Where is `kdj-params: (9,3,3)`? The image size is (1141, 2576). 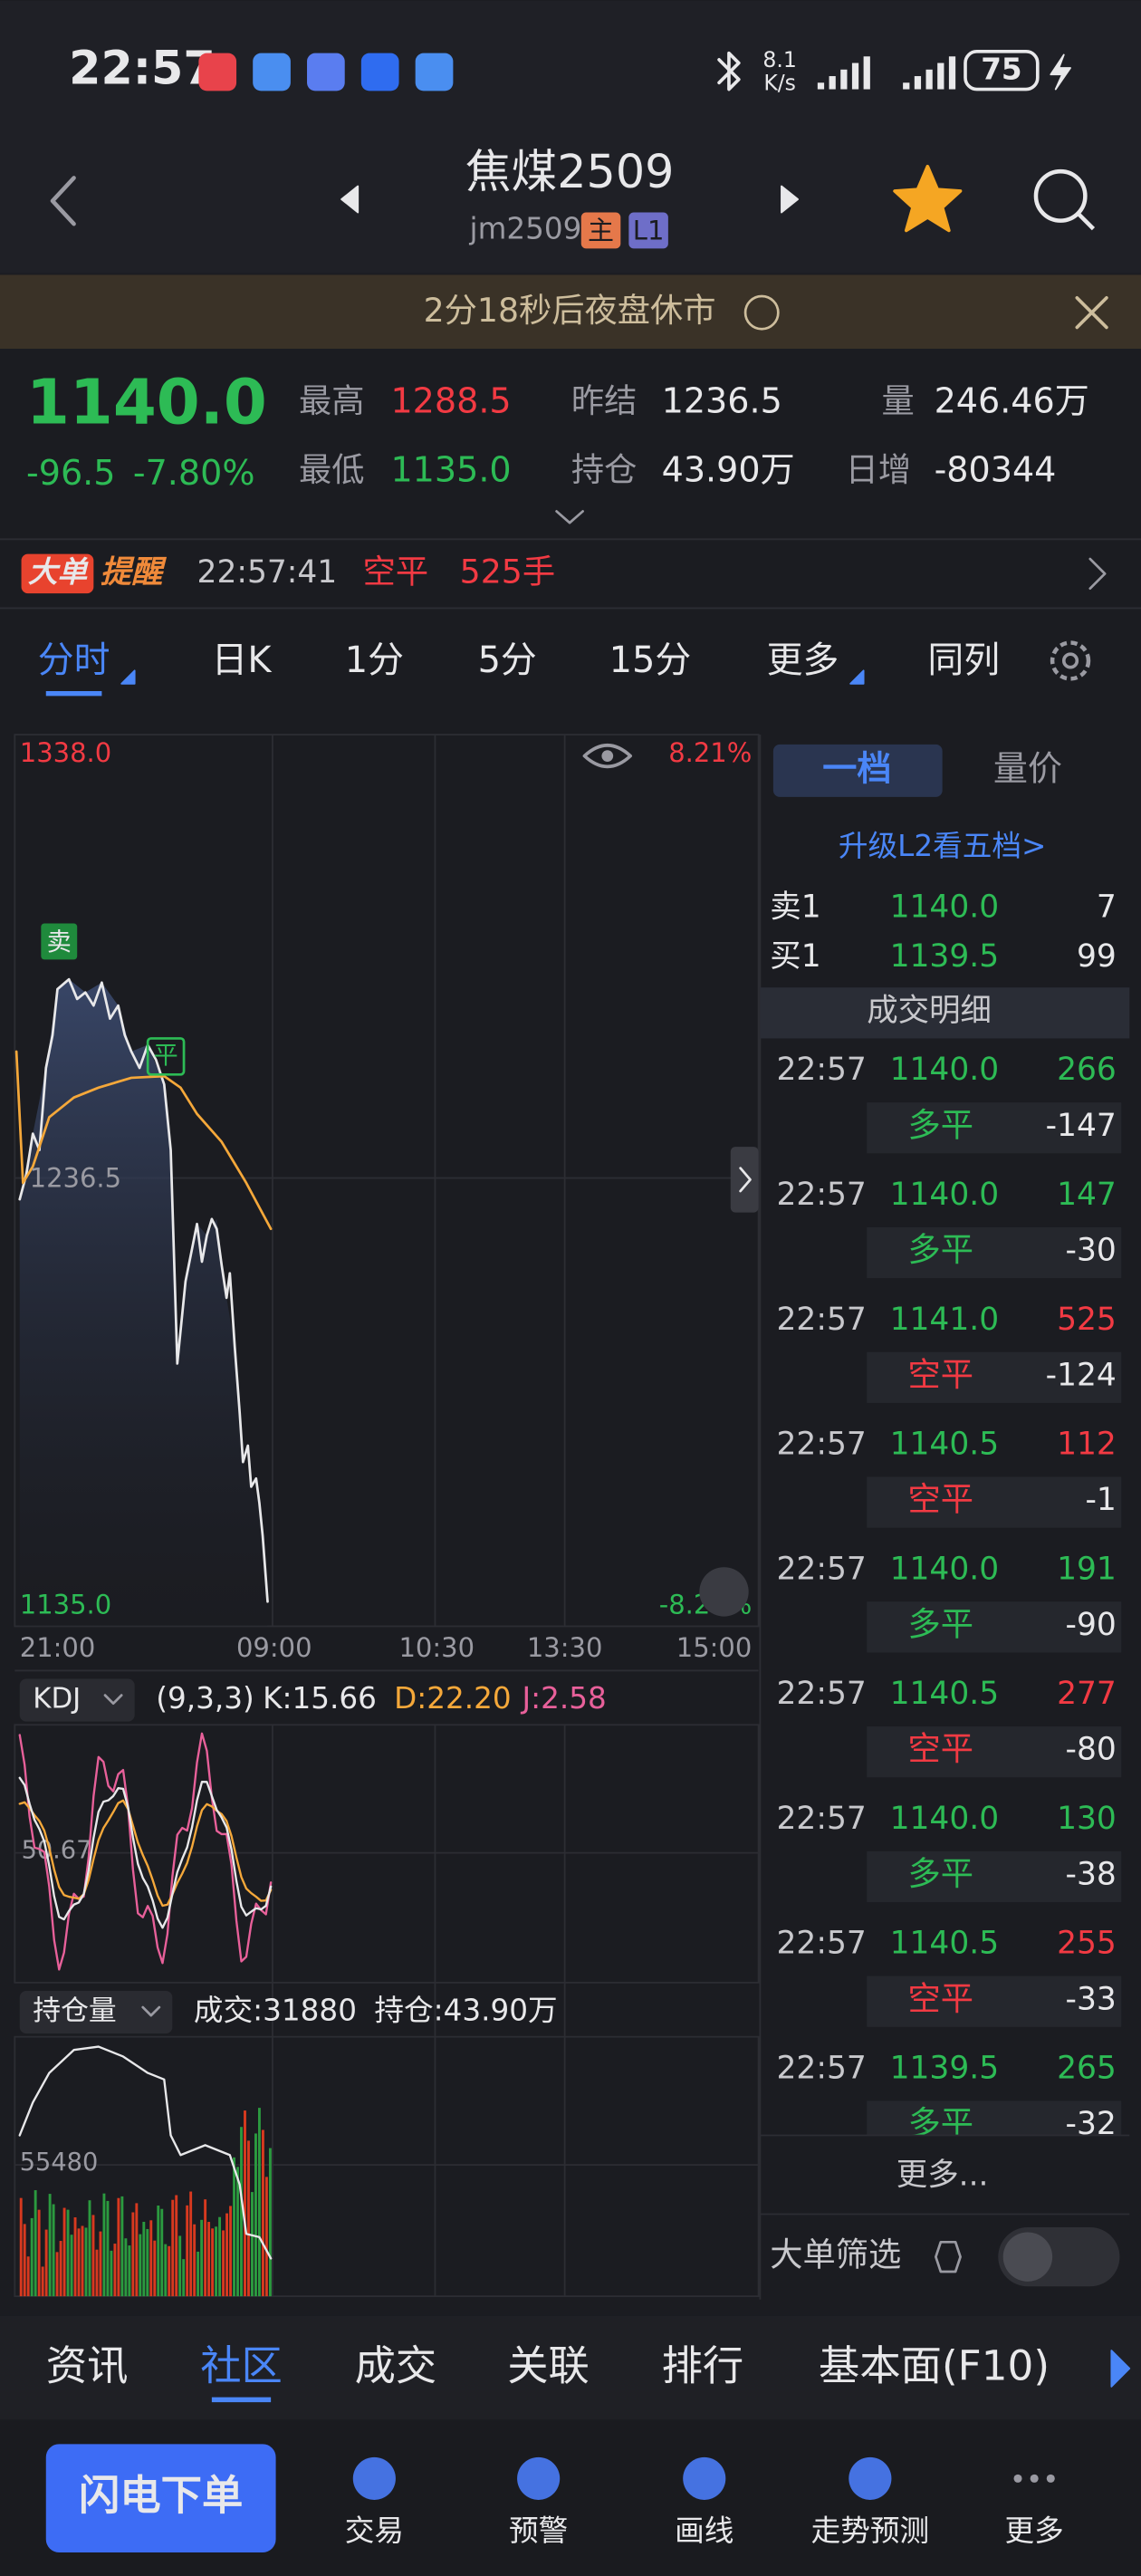
kdj-params: (9,3,3) is located at coordinates (205, 1698).